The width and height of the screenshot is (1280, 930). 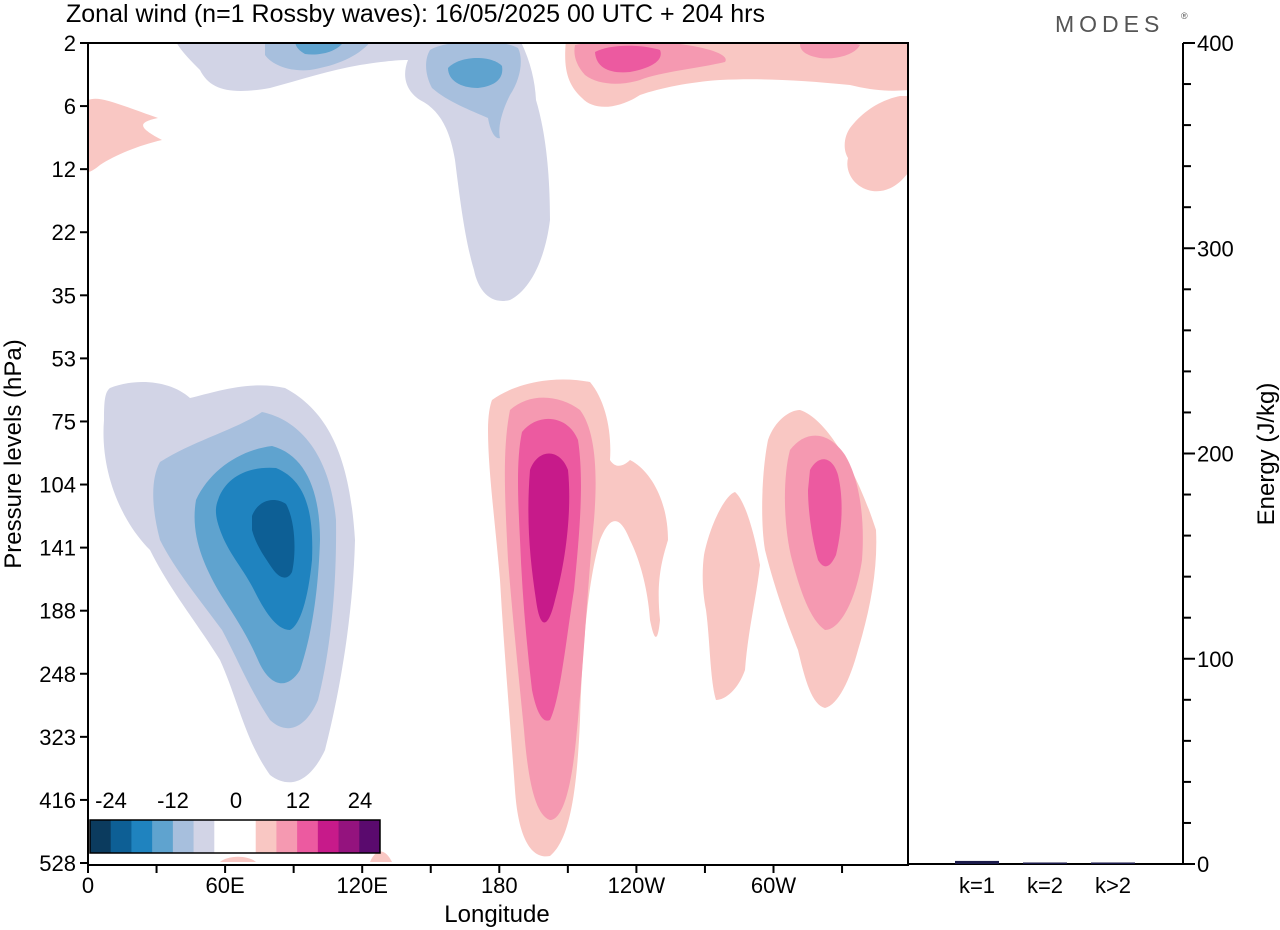 What do you see at coordinates (63, 453) in the screenshot?
I see `y-axis-left: 2 6 12 22 35 53 75 104 141 188 248 323 416 528` at bounding box center [63, 453].